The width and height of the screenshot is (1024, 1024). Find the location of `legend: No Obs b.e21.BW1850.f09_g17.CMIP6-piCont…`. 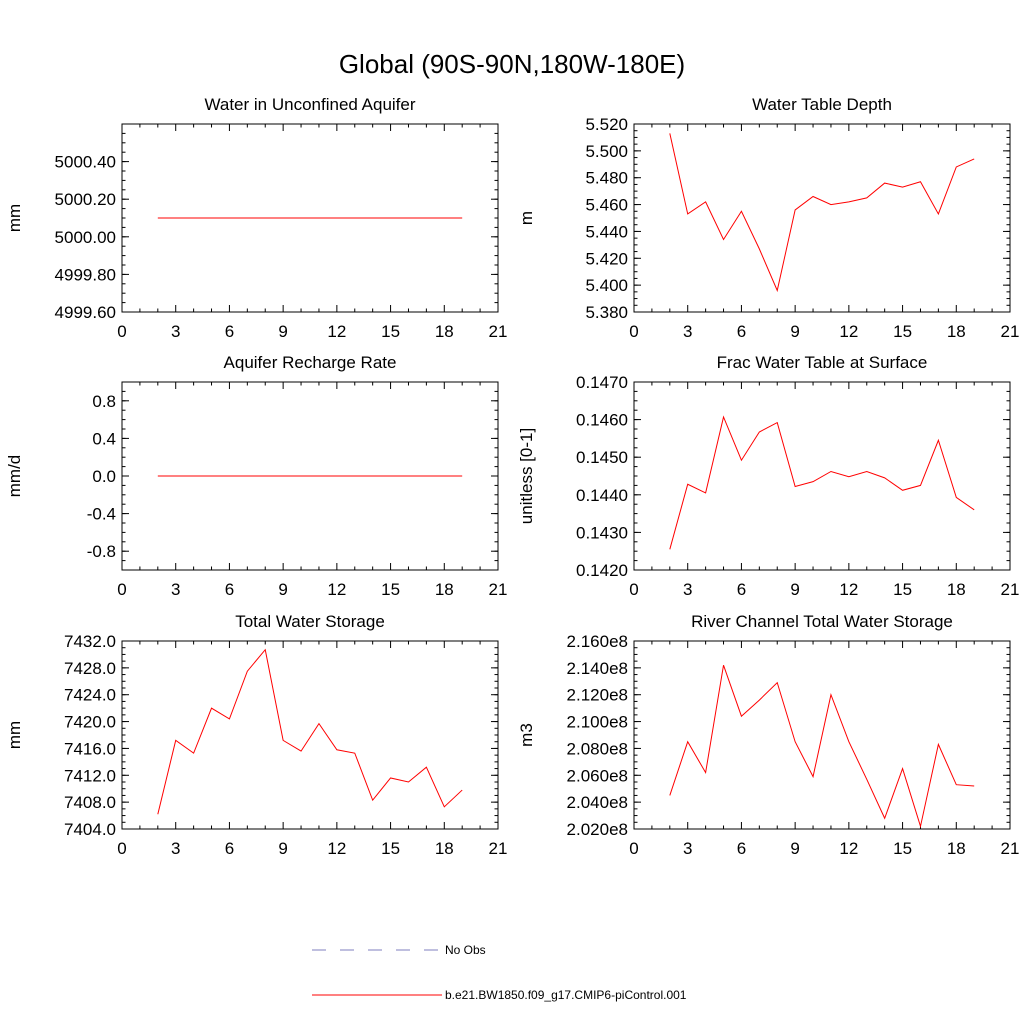

legend: No Obs b.e21.BW1850.f09_g17.CMIP6-piCont… is located at coordinates (499, 972).